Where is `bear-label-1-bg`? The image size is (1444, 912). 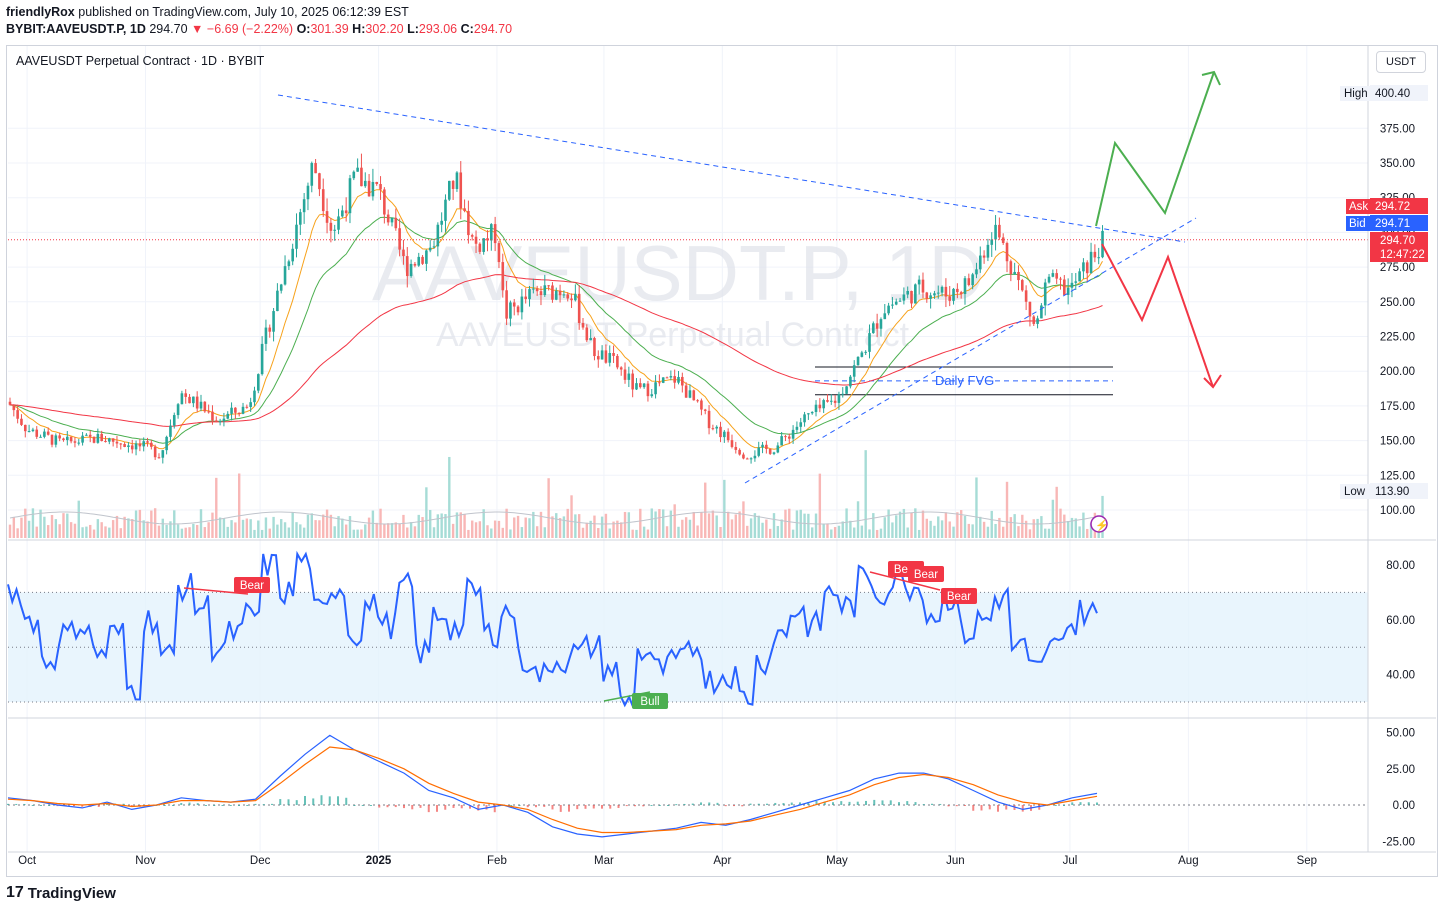 bear-label-1-bg is located at coordinates (252, 585).